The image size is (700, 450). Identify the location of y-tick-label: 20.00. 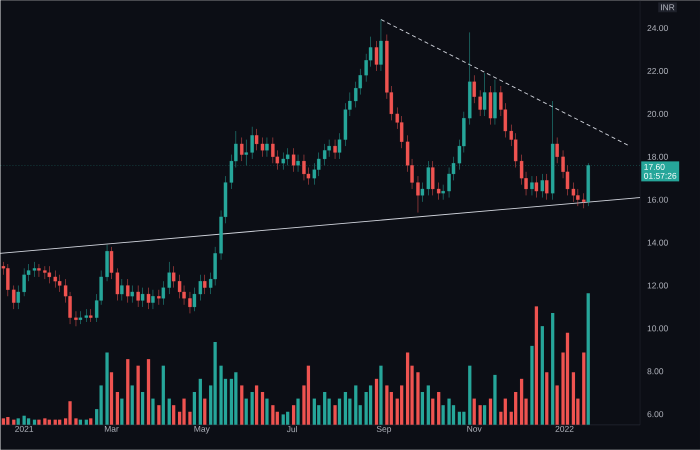
(657, 113).